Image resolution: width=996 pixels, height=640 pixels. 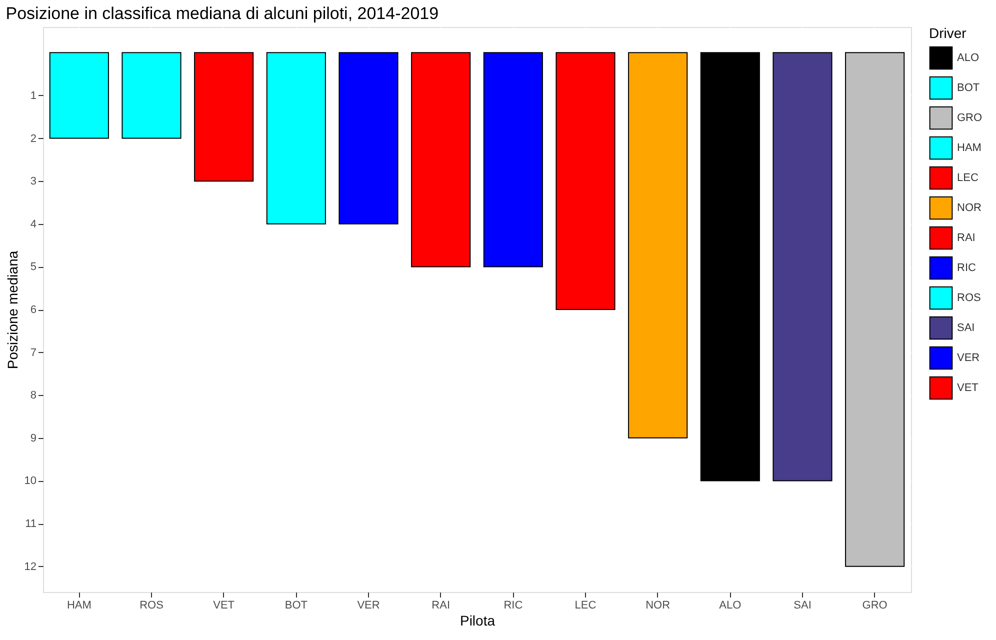 I want to click on y-tick-label: 11, so click(x=30, y=524).